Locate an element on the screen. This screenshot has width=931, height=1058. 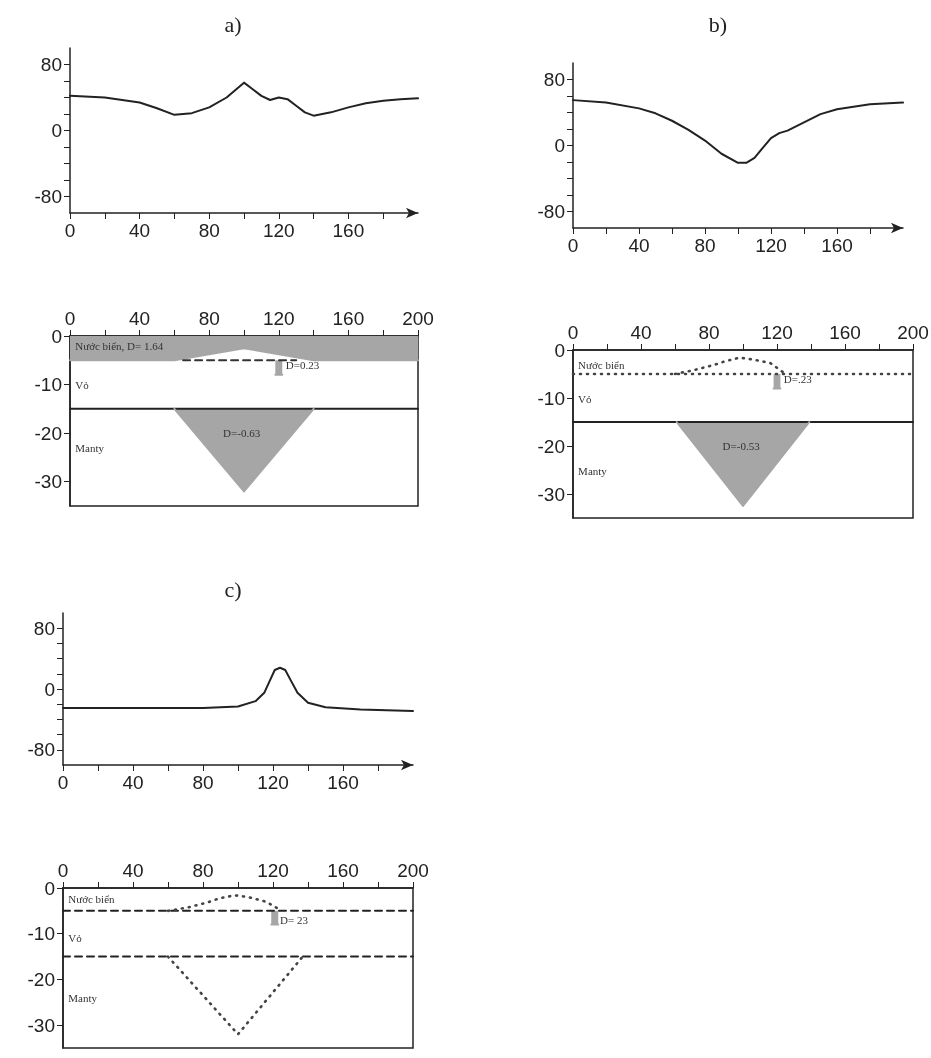
annotation: Nước biển, D= 1.64 is located at coordinates (119, 346).